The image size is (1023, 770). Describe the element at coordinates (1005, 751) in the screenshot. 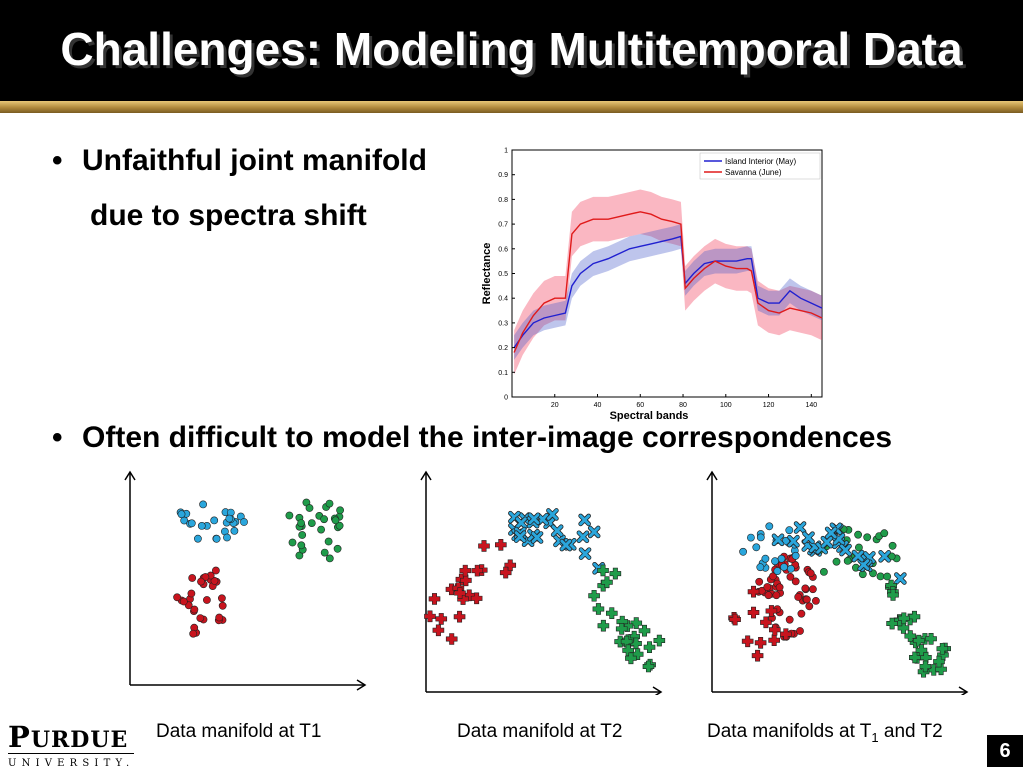

I see `page-number: 6` at that location.